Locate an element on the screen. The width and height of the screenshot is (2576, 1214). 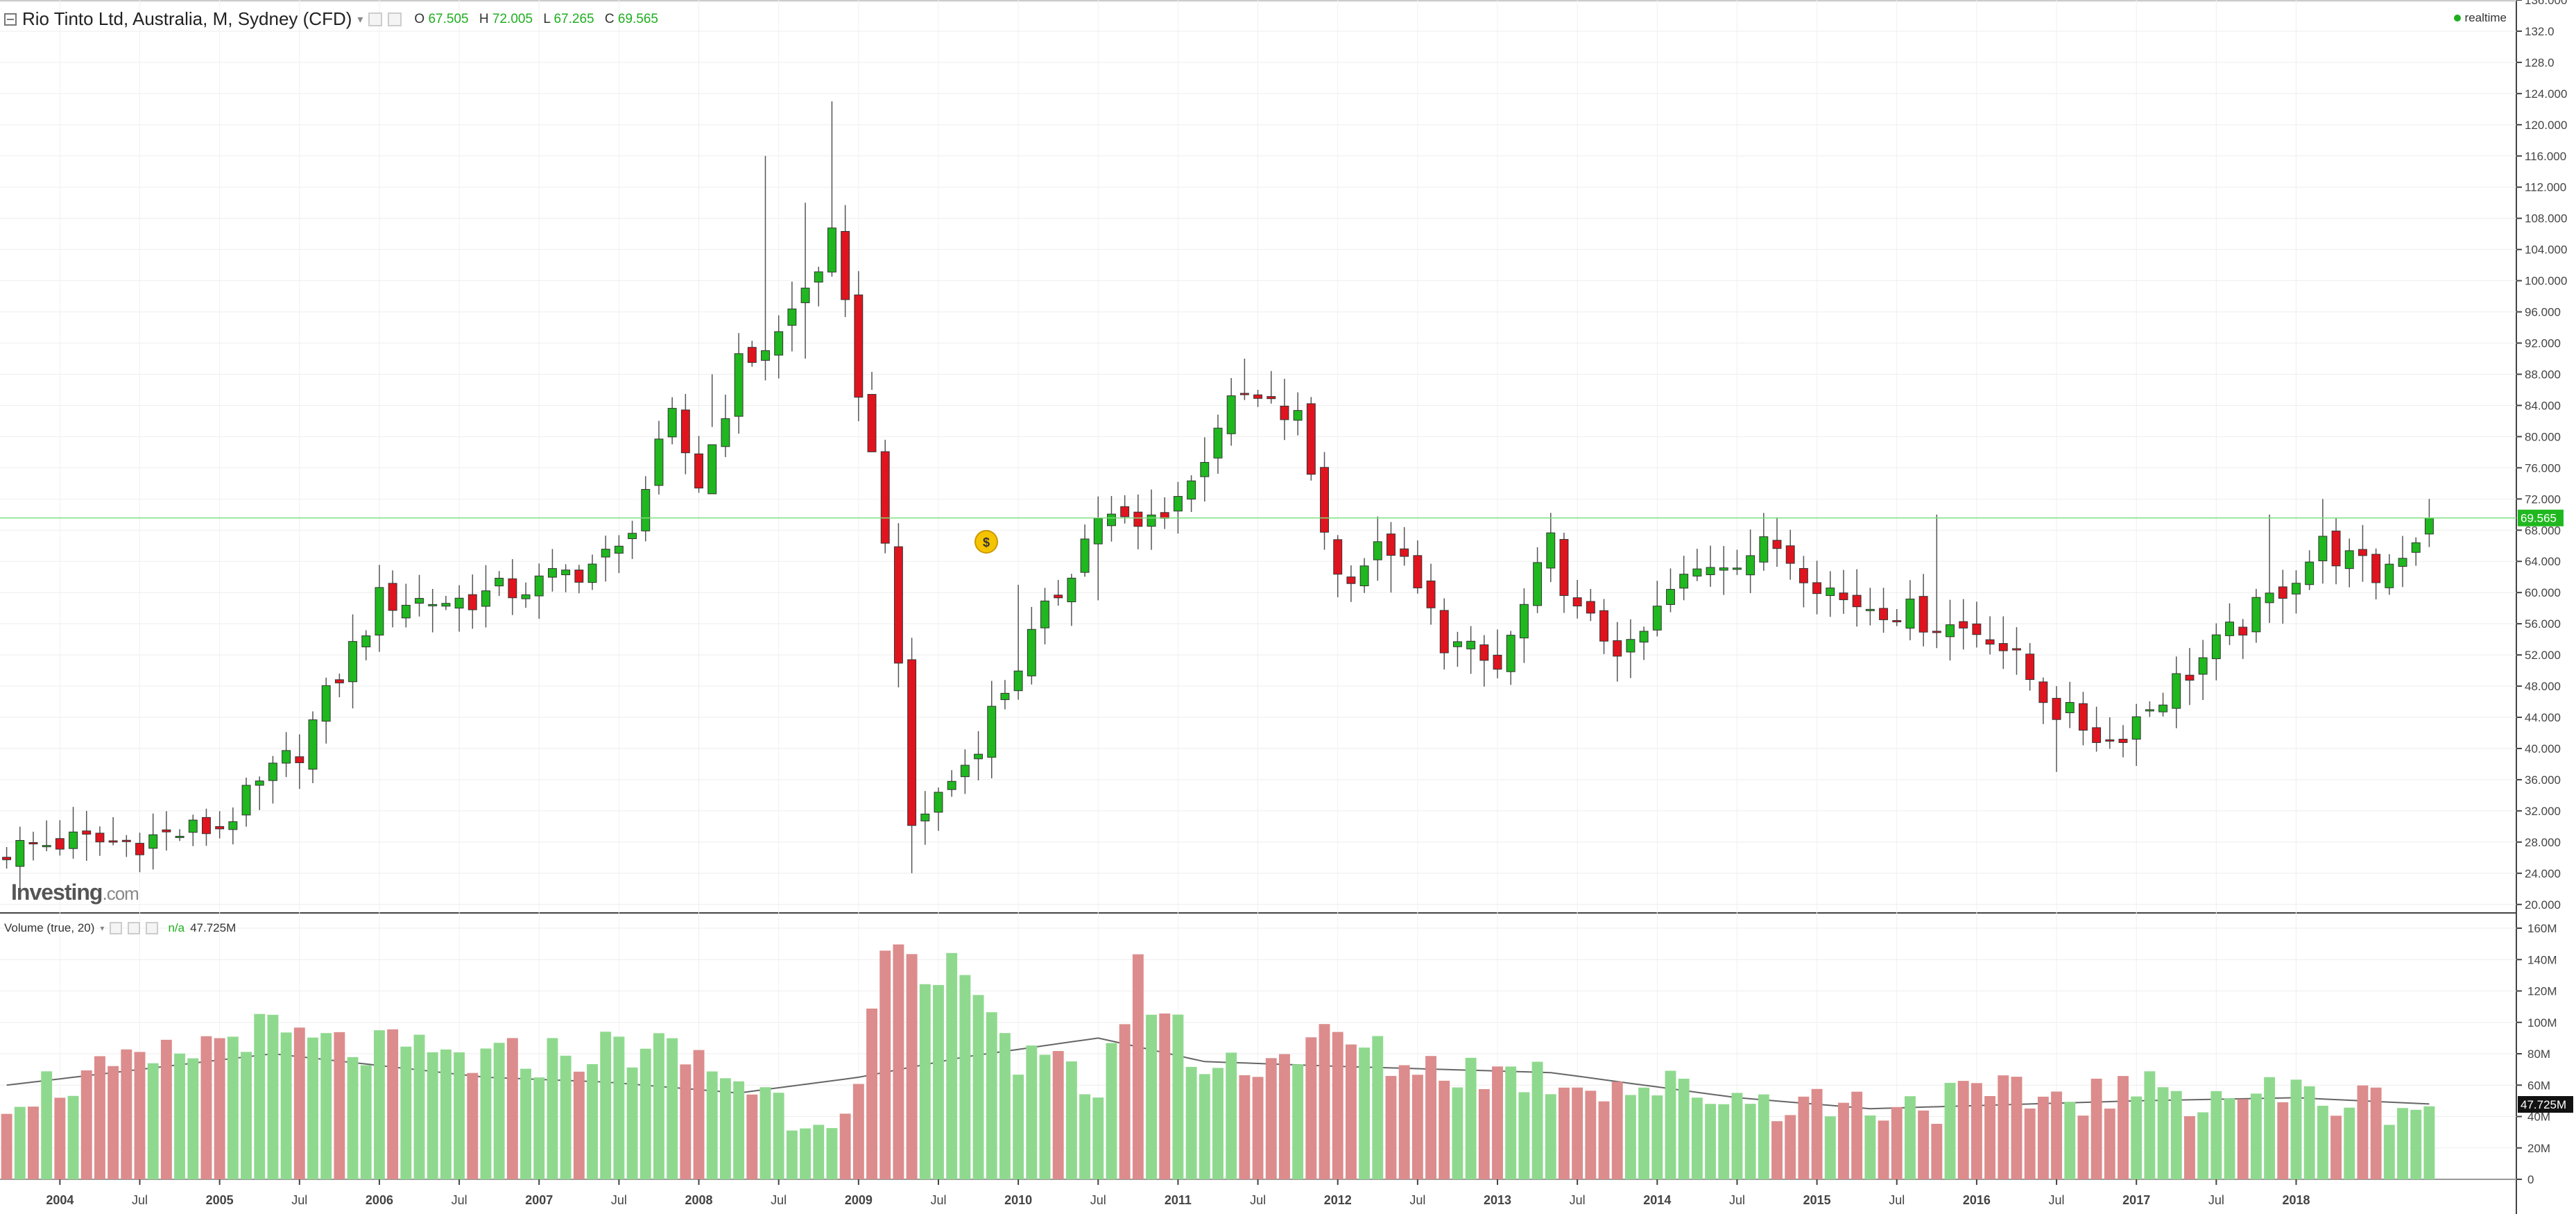
price-tick-label: 104.000 is located at coordinates (2546, 250).